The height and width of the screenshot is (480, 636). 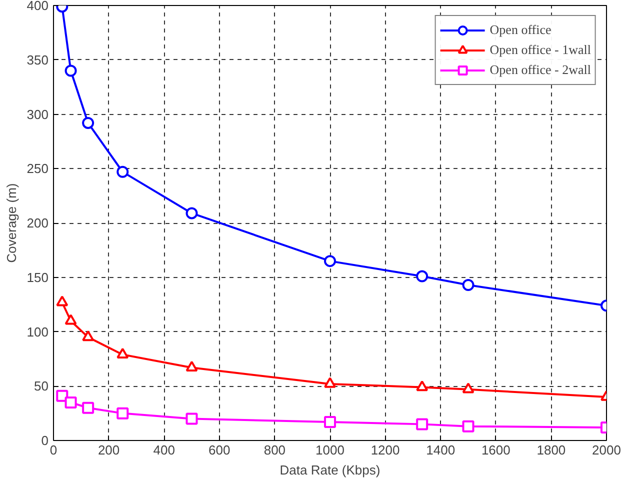 What do you see at coordinates (606, 450) in the screenshot?
I see `x-tick-label: 2000` at bounding box center [606, 450].